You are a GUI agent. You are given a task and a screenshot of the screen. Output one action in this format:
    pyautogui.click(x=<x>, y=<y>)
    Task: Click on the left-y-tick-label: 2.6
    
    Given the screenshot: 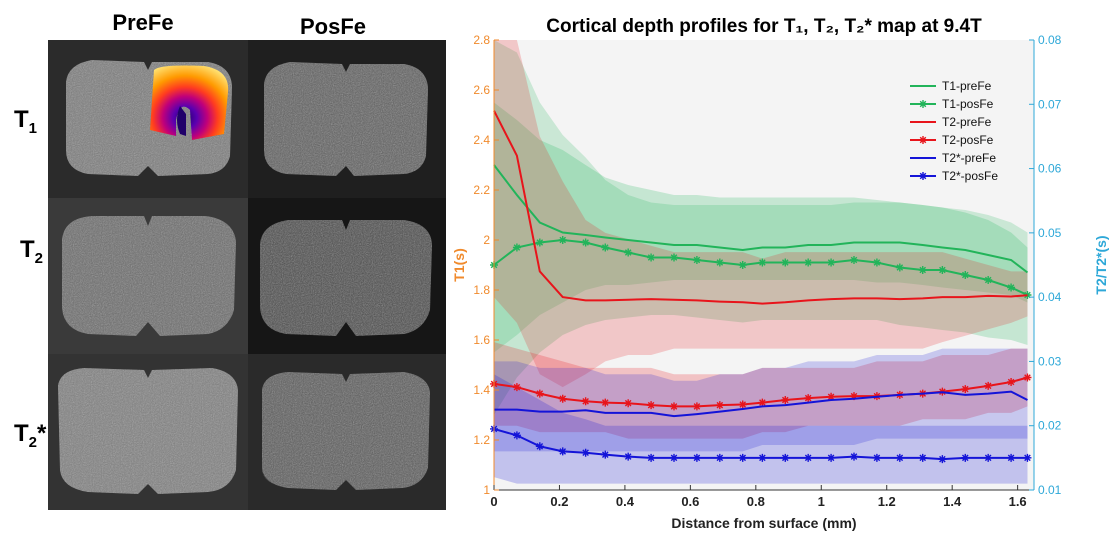 What is the action you would take?
    pyautogui.click(x=481, y=90)
    